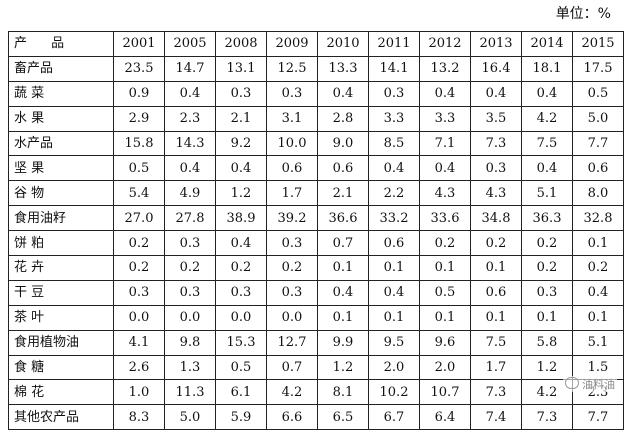  Describe the element at coordinates (190, 44) in the screenshot. I see `header-year: 2005` at that location.